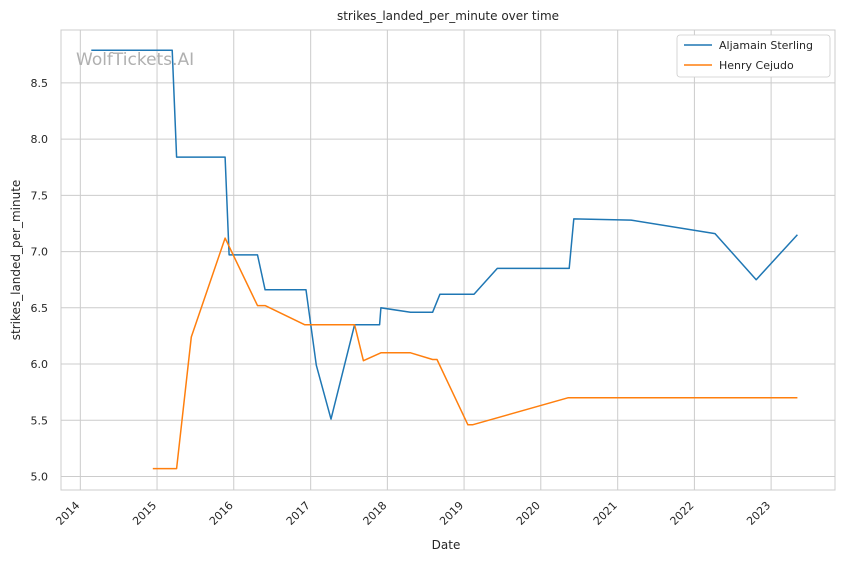  Describe the element at coordinates (135, 60) in the screenshot. I see `watermark-text: WolfTickets.AI` at that location.